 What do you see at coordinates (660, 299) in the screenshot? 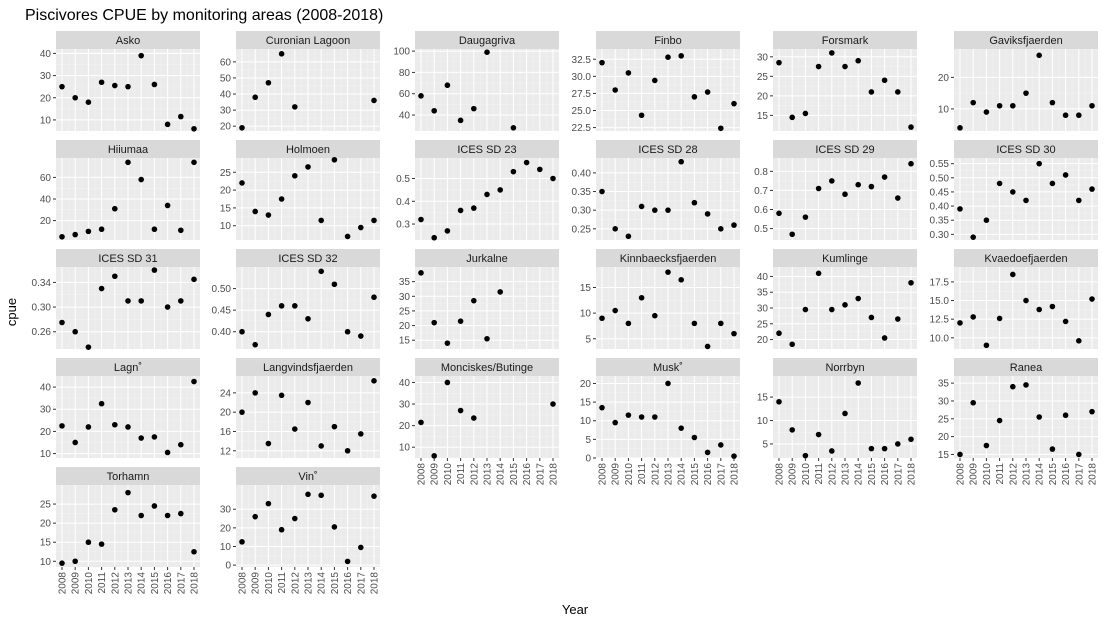
I see `facet-panel: Kinnbaecksfjaerden 5 10 15` at bounding box center [660, 299].